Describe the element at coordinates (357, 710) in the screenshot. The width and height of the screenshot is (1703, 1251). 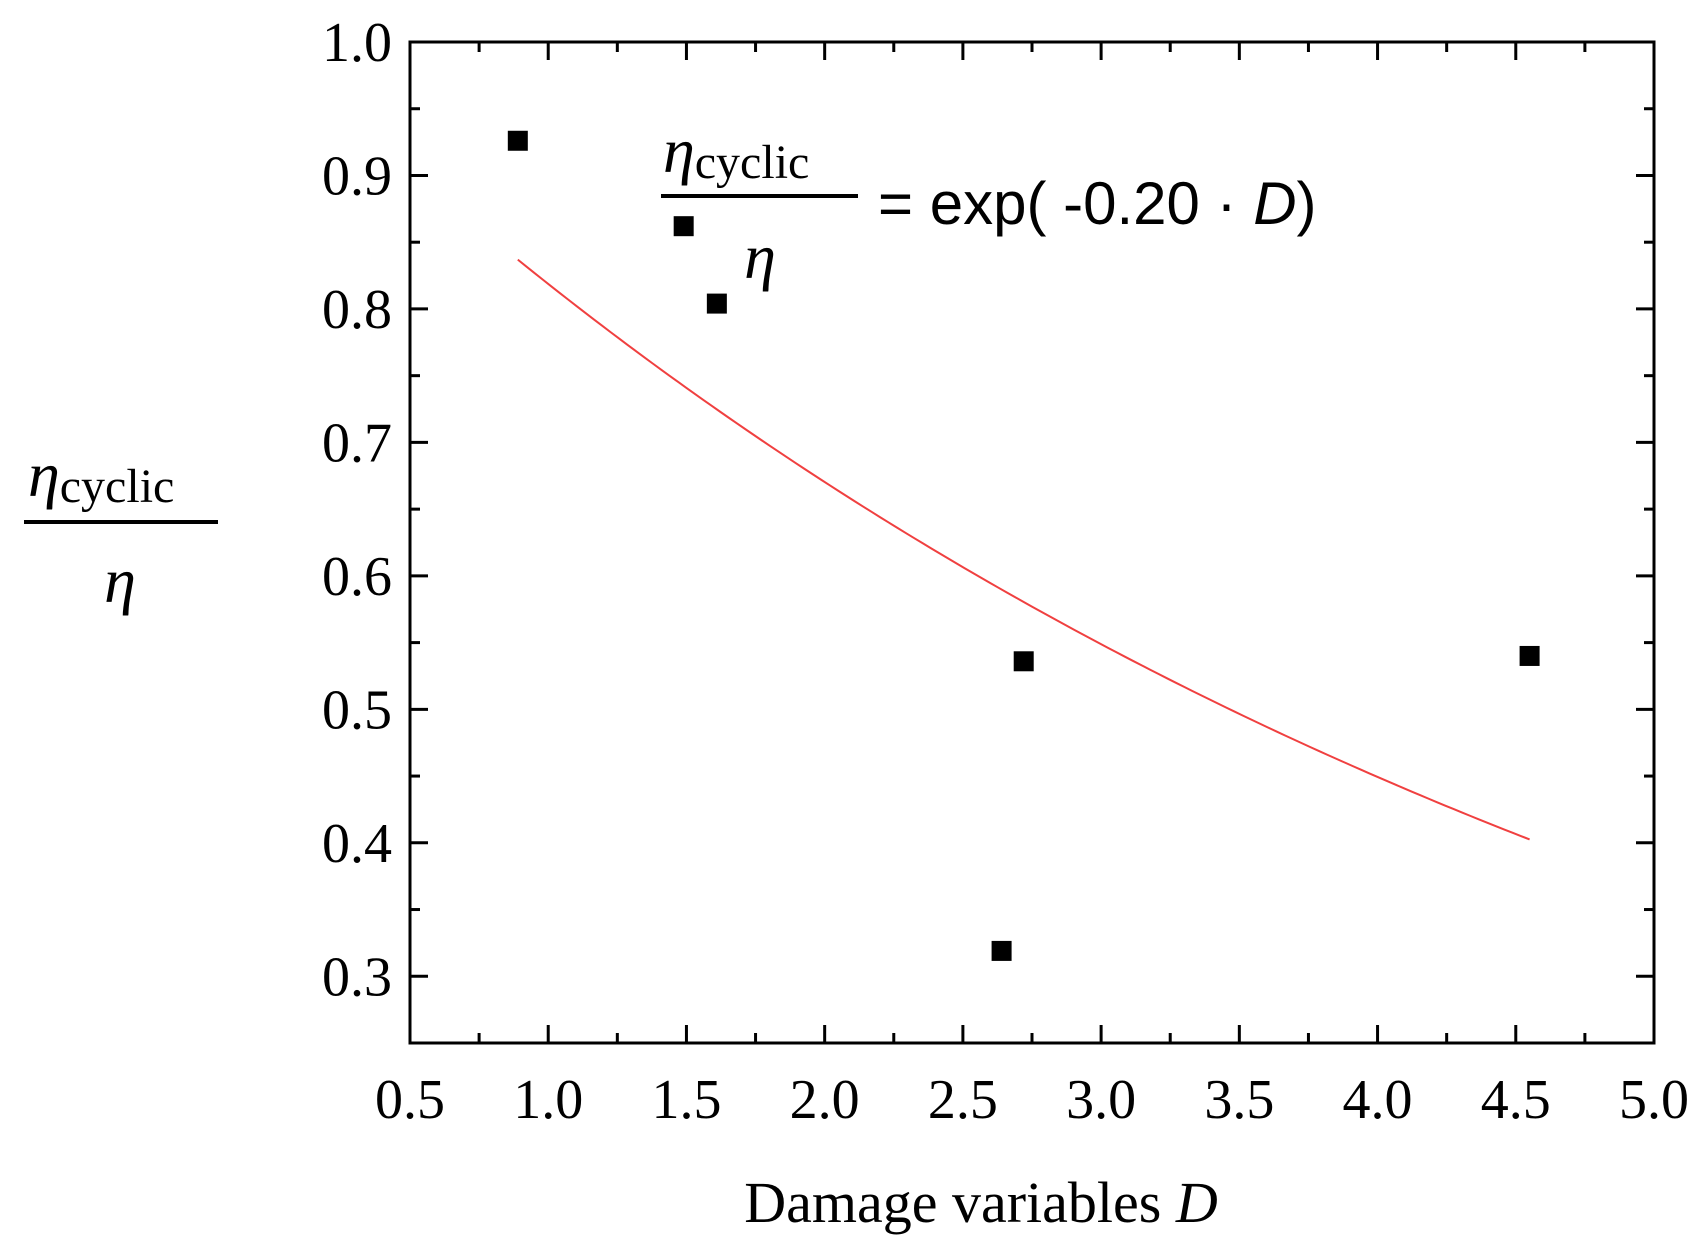
I see `y-tick-label: 0.5` at that location.